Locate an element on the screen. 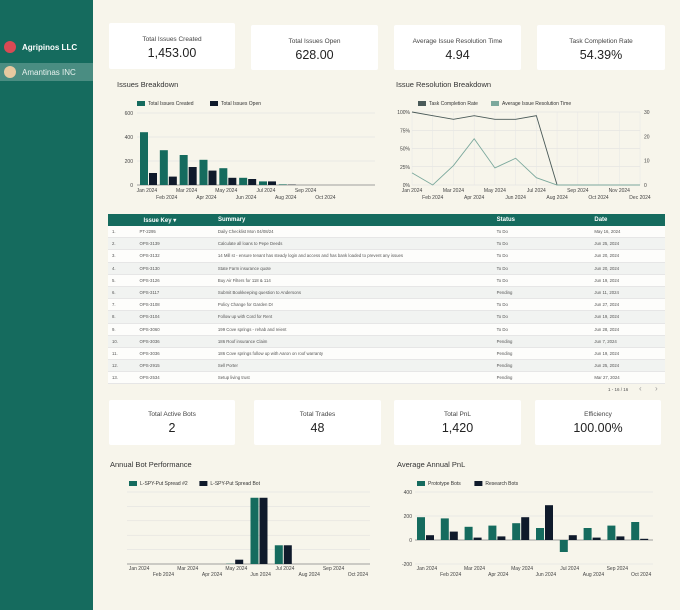 This screenshot has height=610, width=680. kpi-value: 4.94 is located at coordinates (457, 55).